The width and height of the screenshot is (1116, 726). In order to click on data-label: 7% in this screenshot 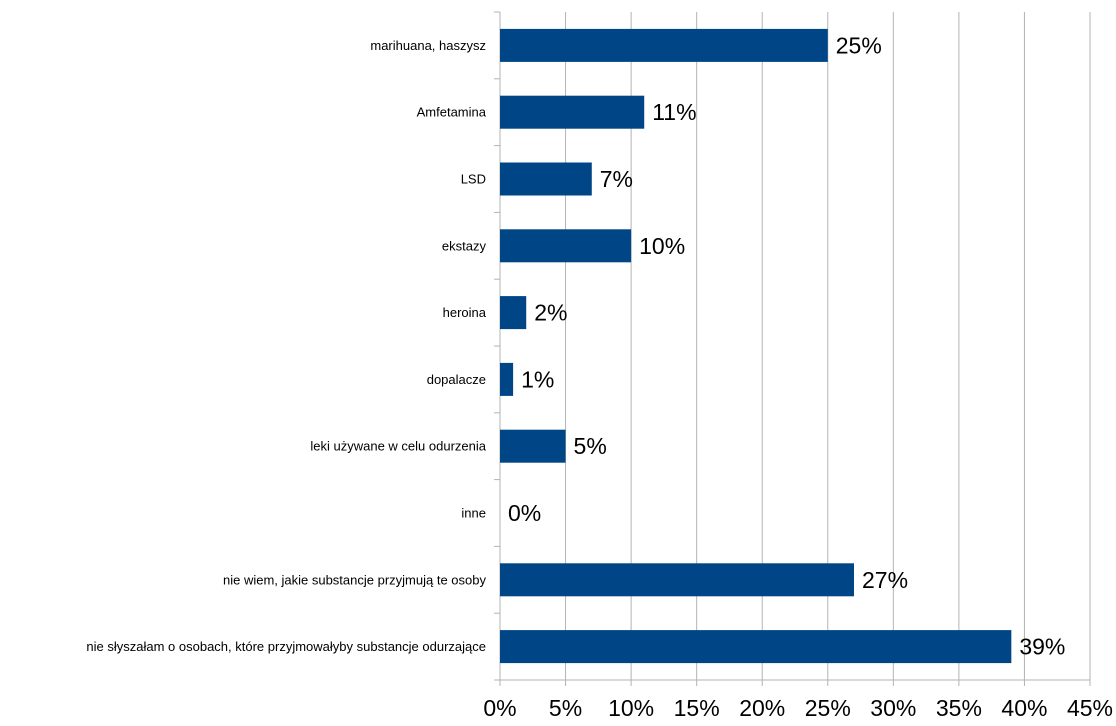, I will do `click(616, 179)`.